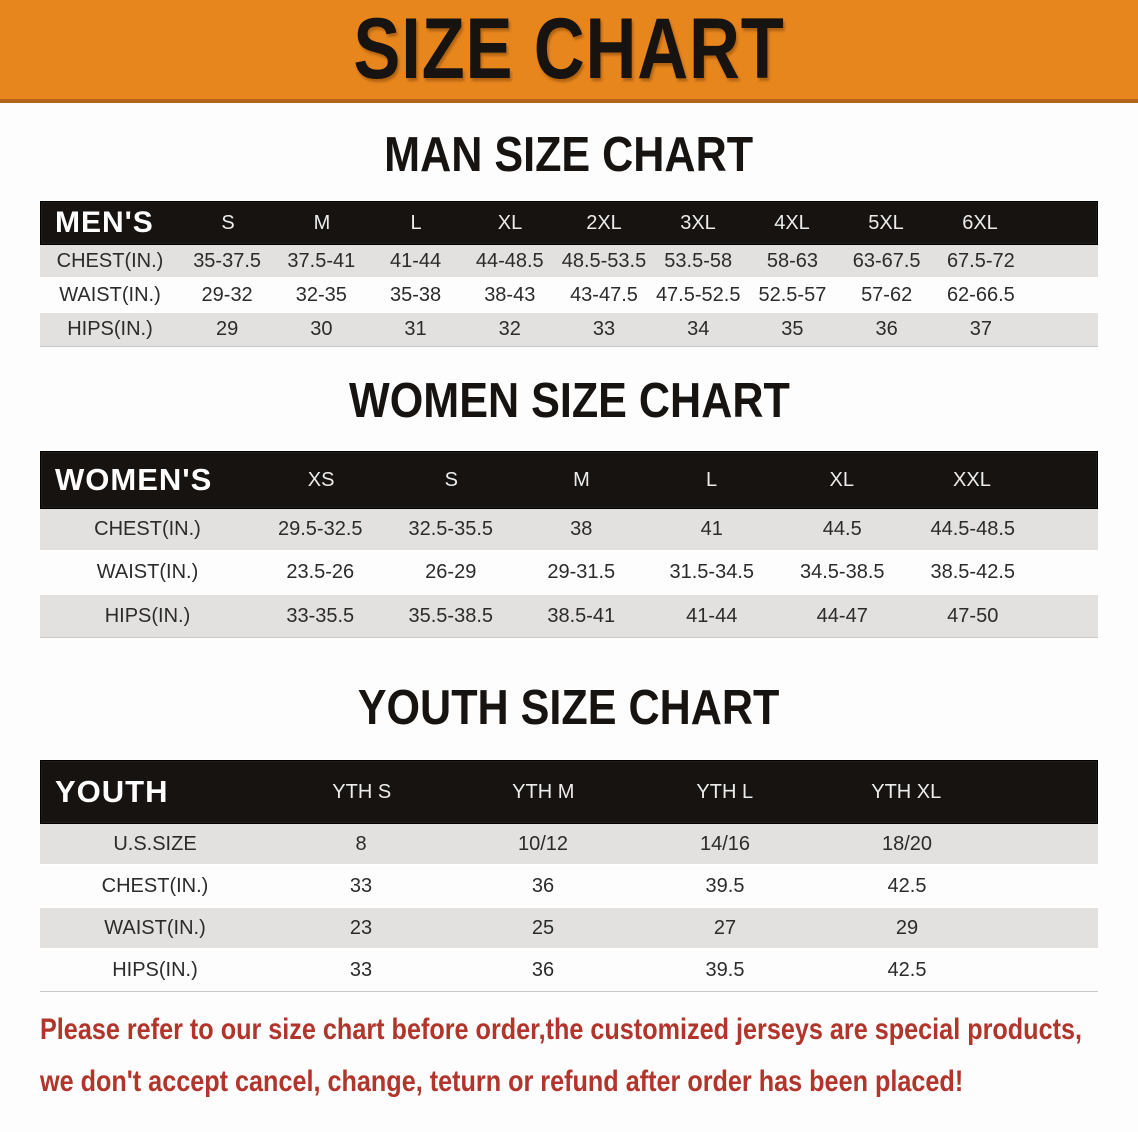  Describe the element at coordinates (569, 929) in the screenshot. I see `table-row: WAIST(IN.) 23 25 27 29` at that location.